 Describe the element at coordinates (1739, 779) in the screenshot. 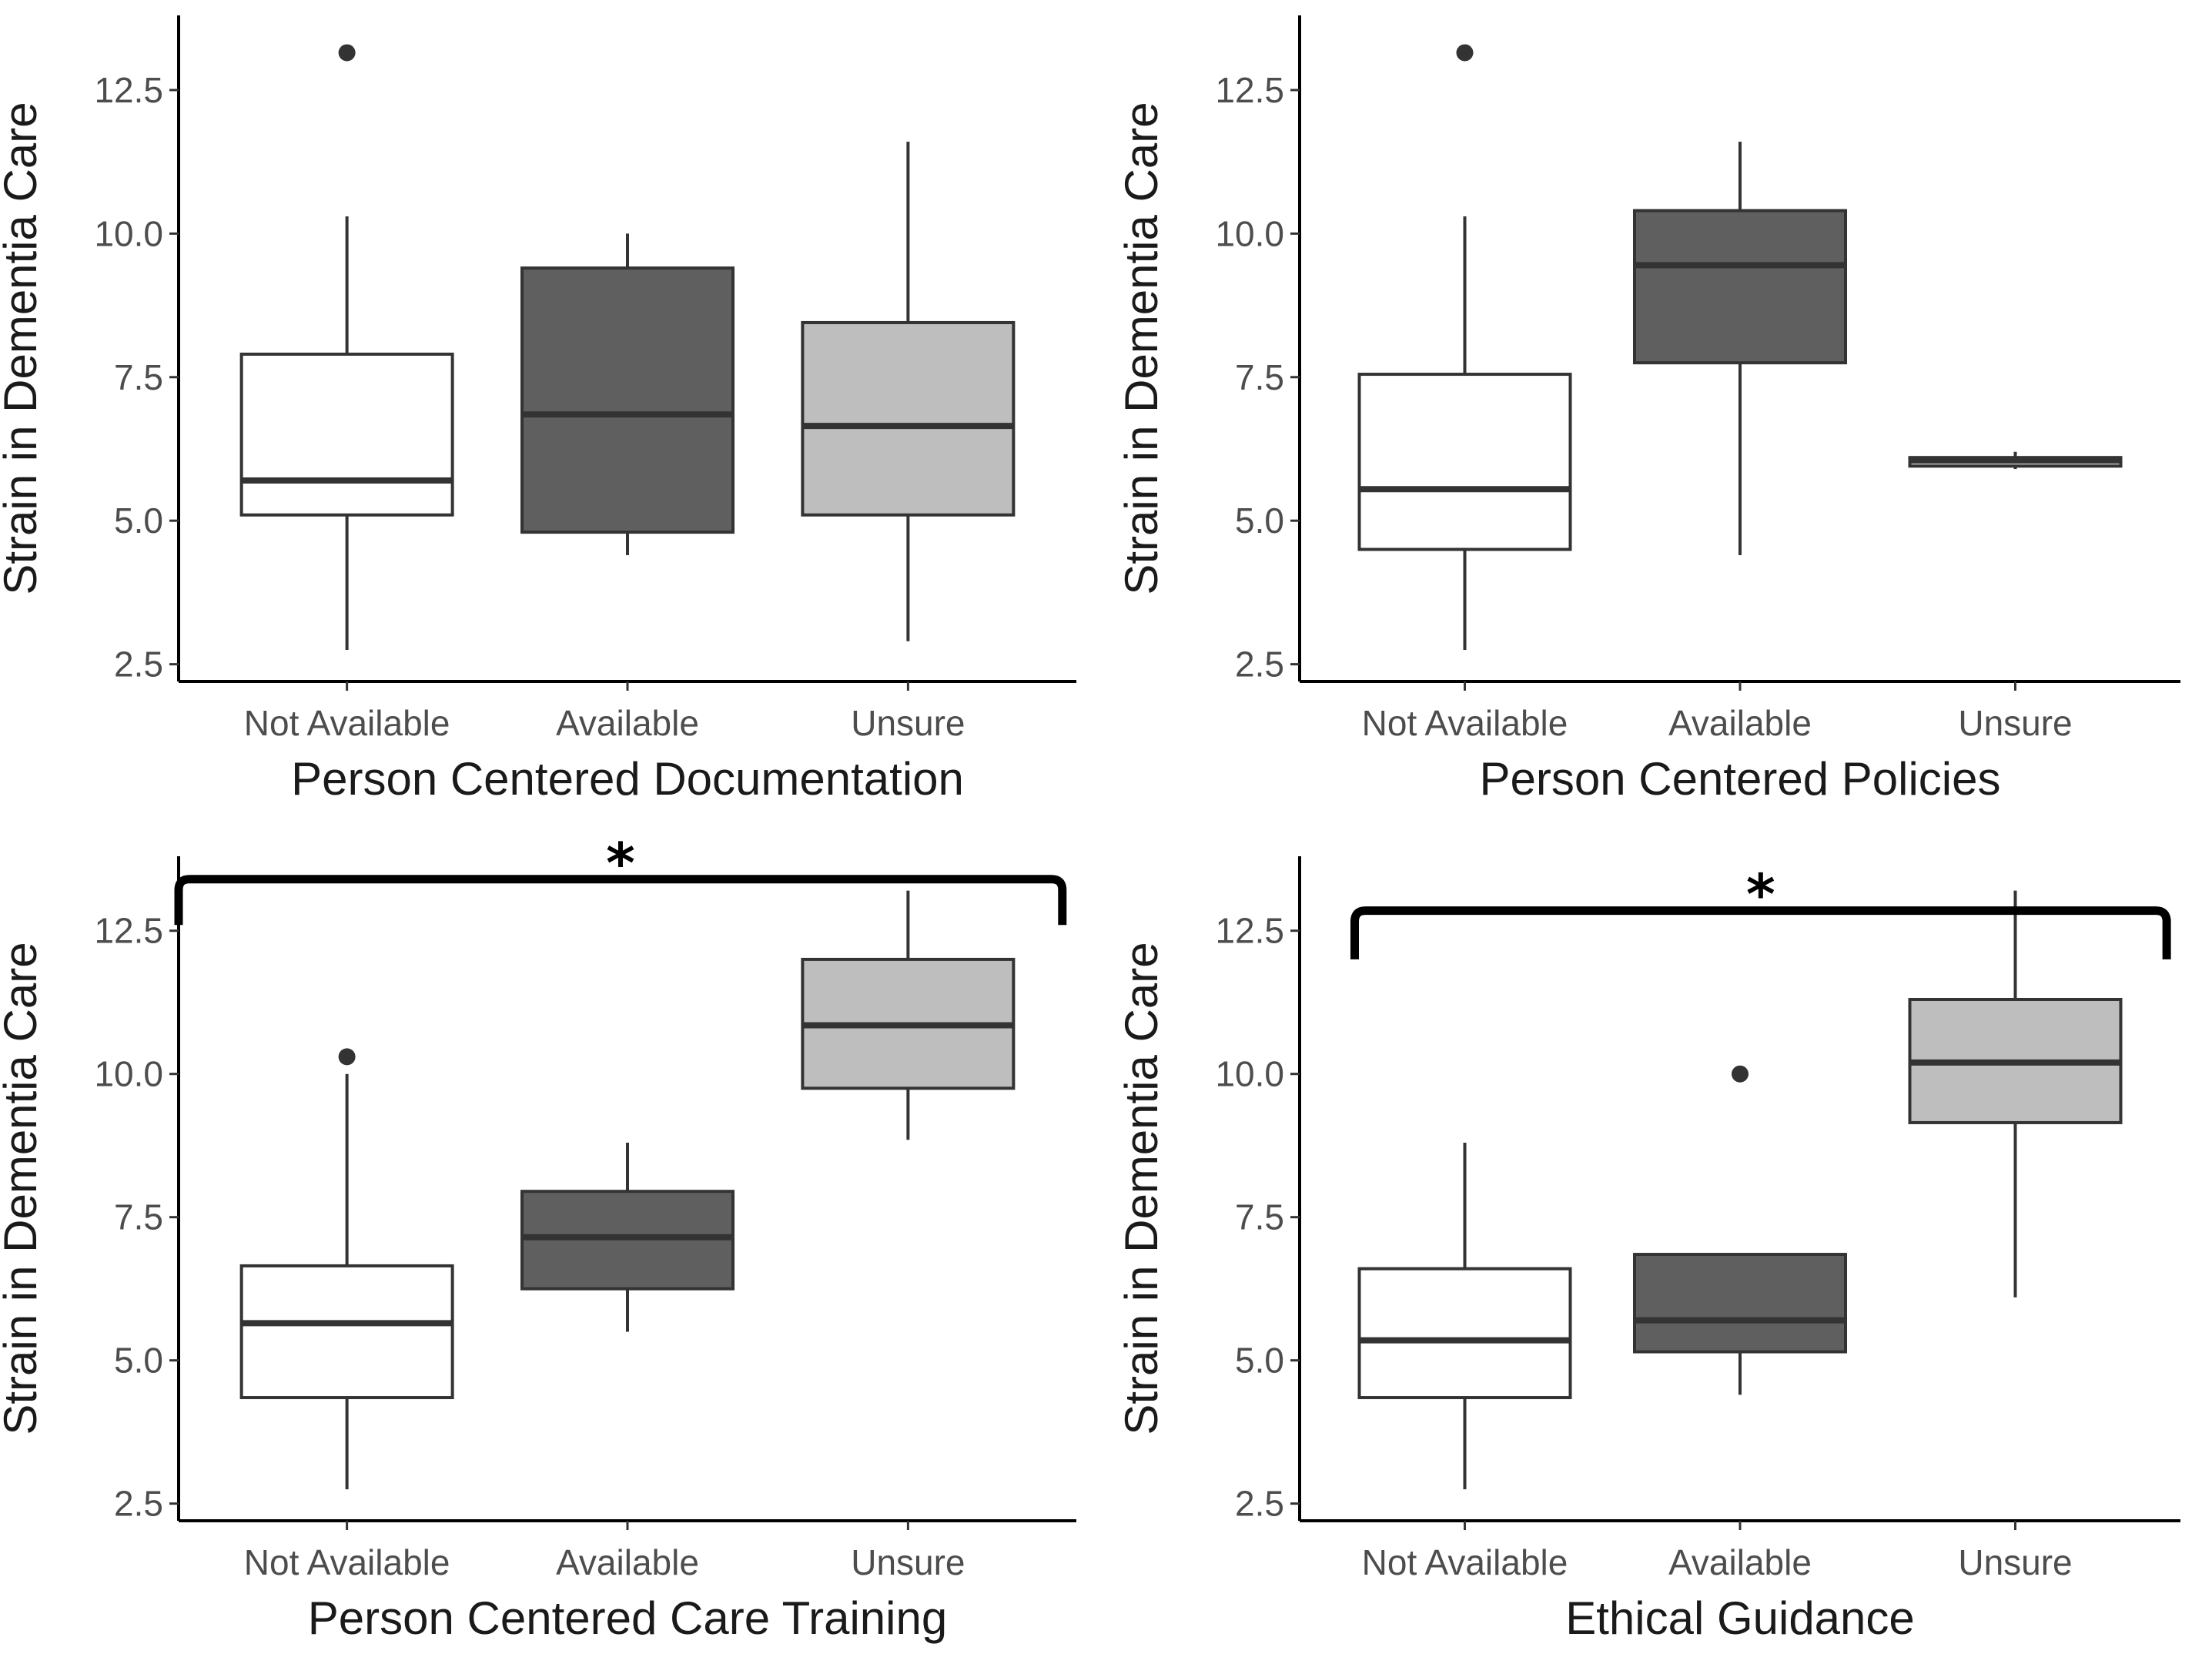

I see `x-axis-title: Person Centered Policies` at that location.